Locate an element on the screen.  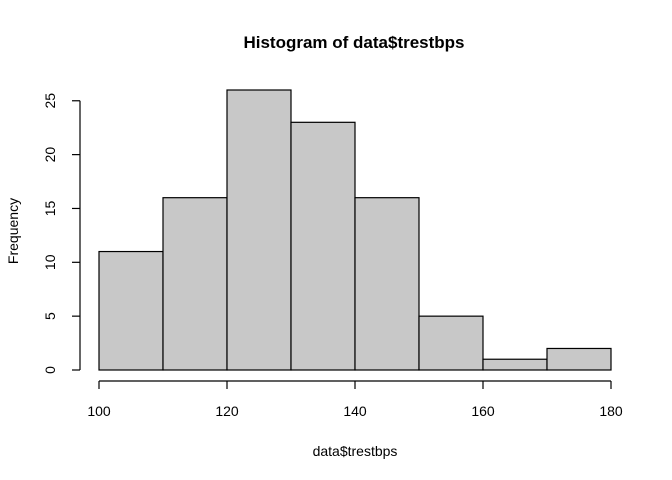
x-tick-label: 100 is located at coordinates (99, 411).